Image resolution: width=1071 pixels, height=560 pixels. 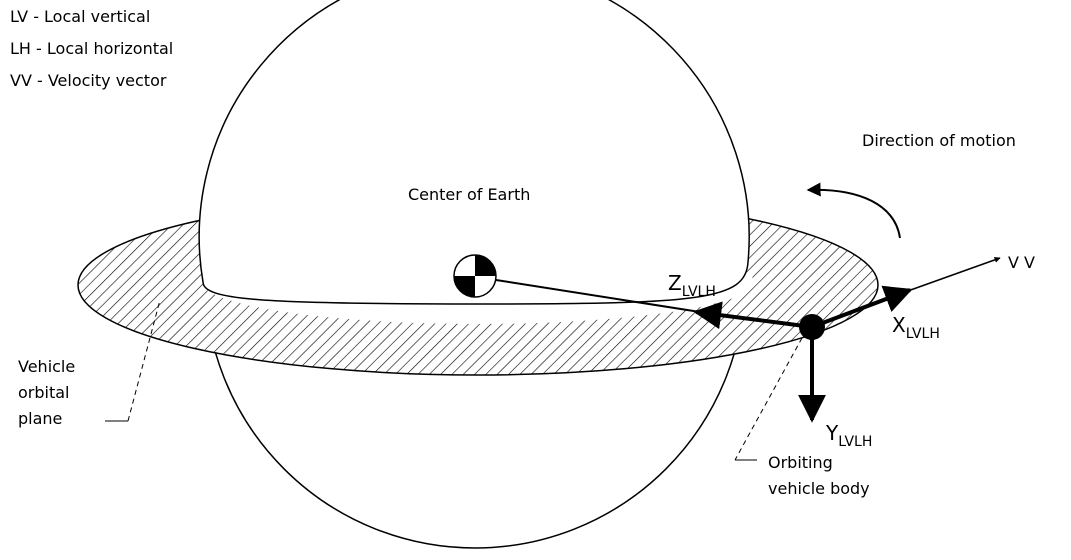 I want to click on axis-letter: Y, so click(x=832, y=433).